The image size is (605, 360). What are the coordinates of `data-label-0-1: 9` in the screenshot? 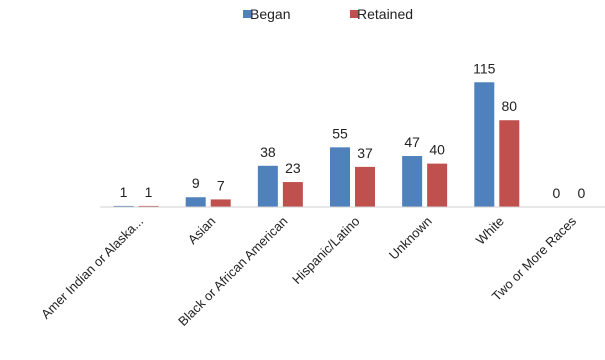 It's located at (196, 183).